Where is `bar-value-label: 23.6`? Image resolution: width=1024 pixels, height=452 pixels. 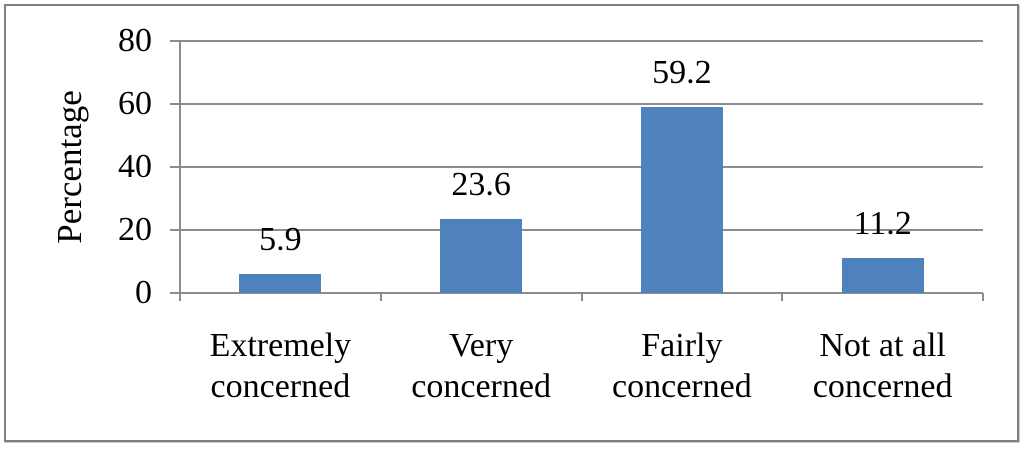
bar-value-label: 23.6 is located at coordinates (481, 184).